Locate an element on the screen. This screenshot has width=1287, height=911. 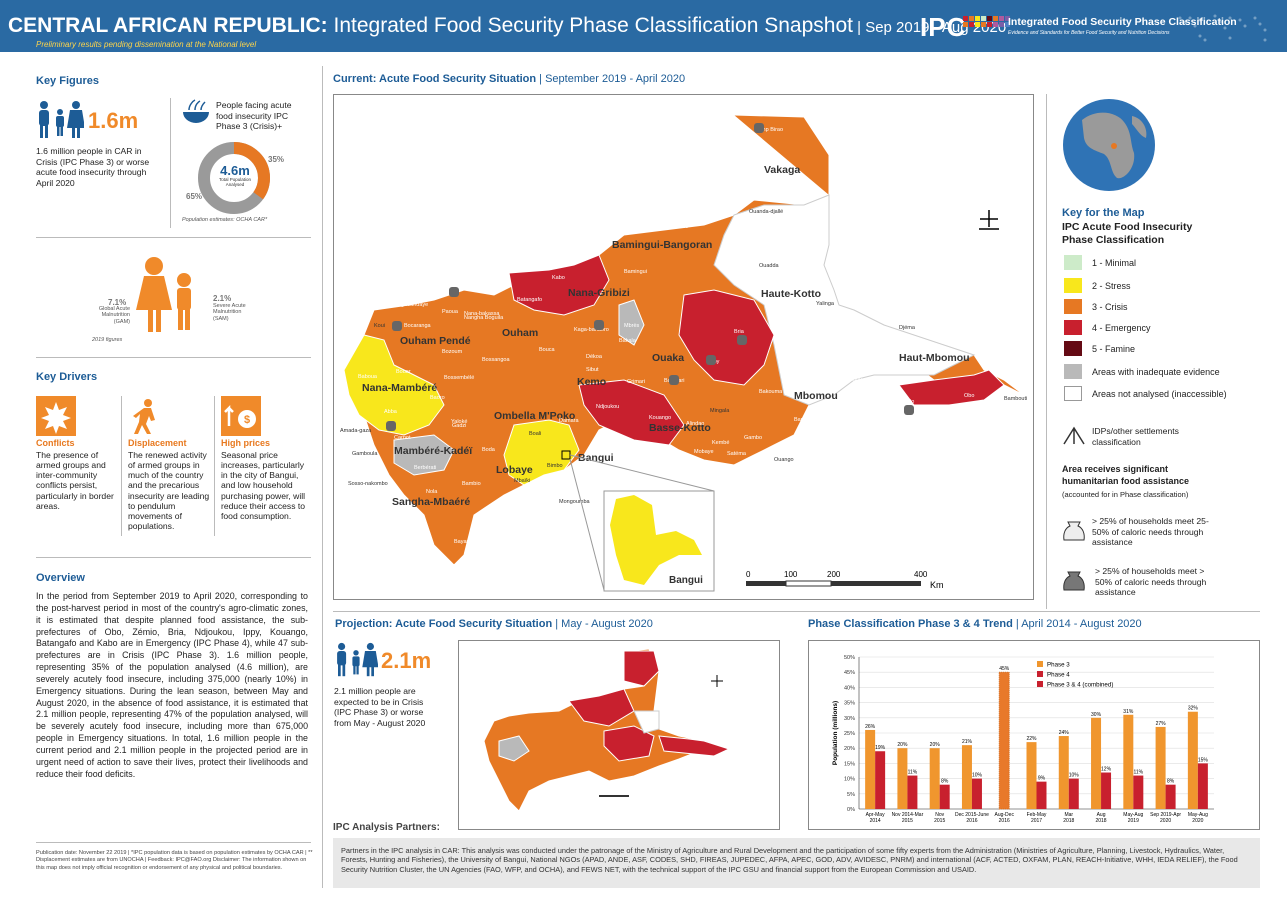
svg-text: Bambio is located at coordinates (471, 484).